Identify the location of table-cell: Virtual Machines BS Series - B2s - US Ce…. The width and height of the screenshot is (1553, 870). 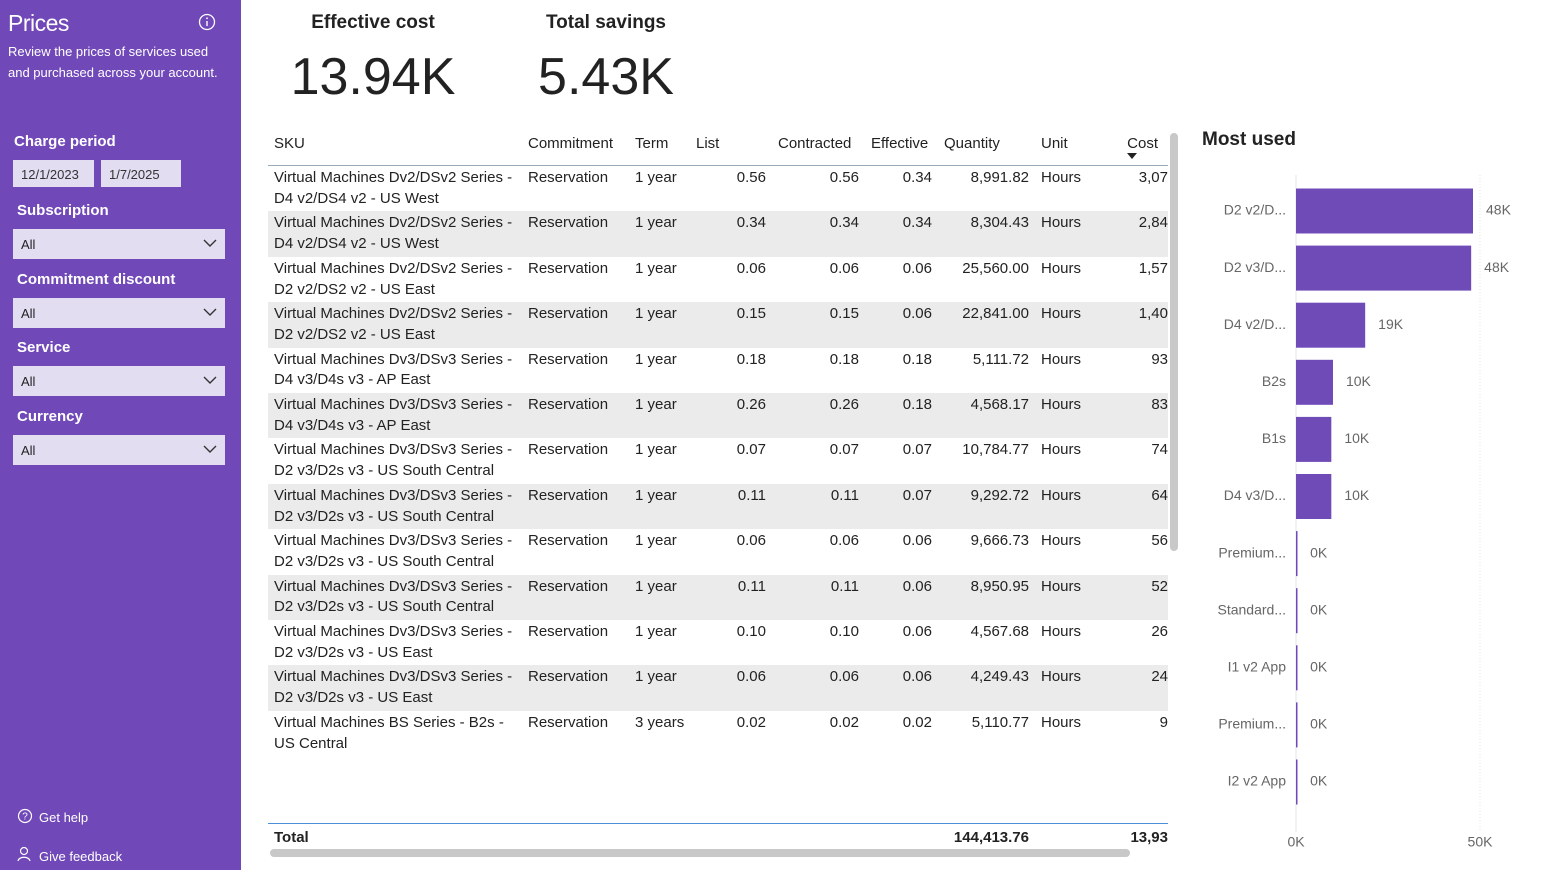
(389, 732).